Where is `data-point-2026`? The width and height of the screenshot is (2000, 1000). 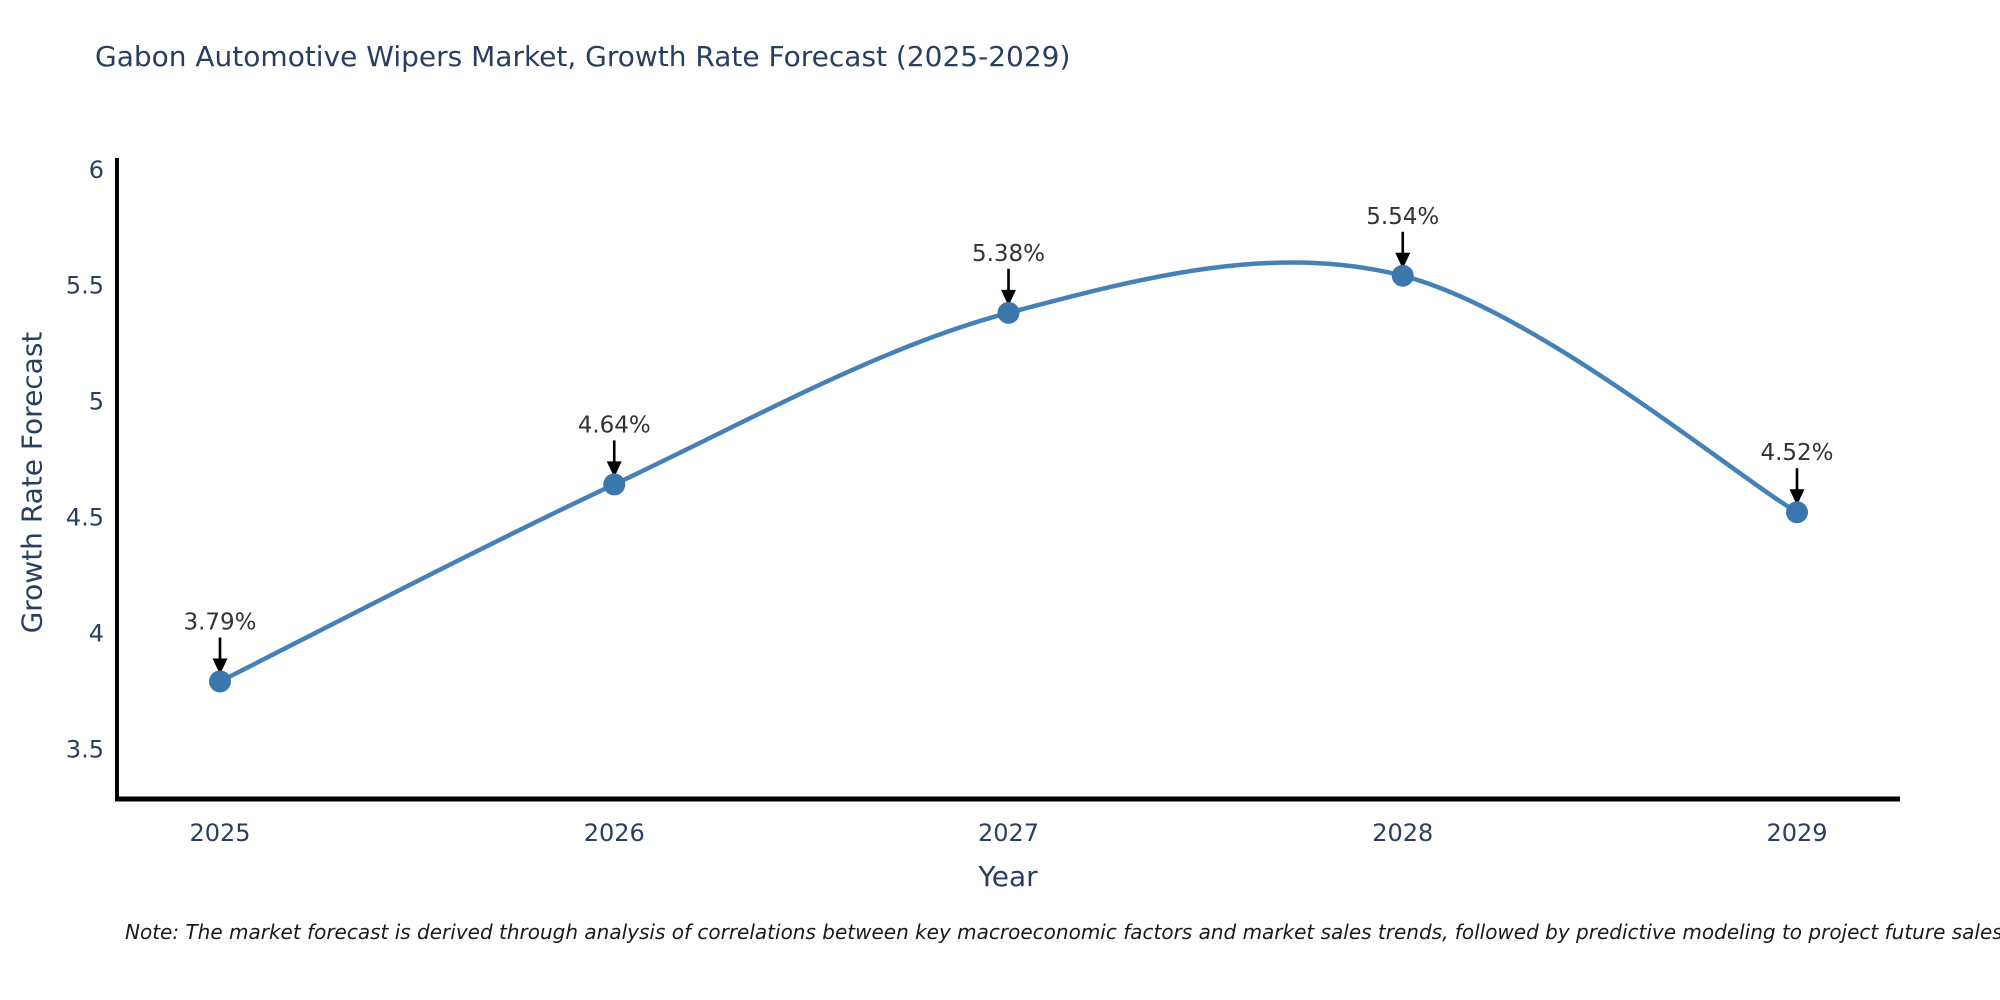 data-point-2026 is located at coordinates (614, 484).